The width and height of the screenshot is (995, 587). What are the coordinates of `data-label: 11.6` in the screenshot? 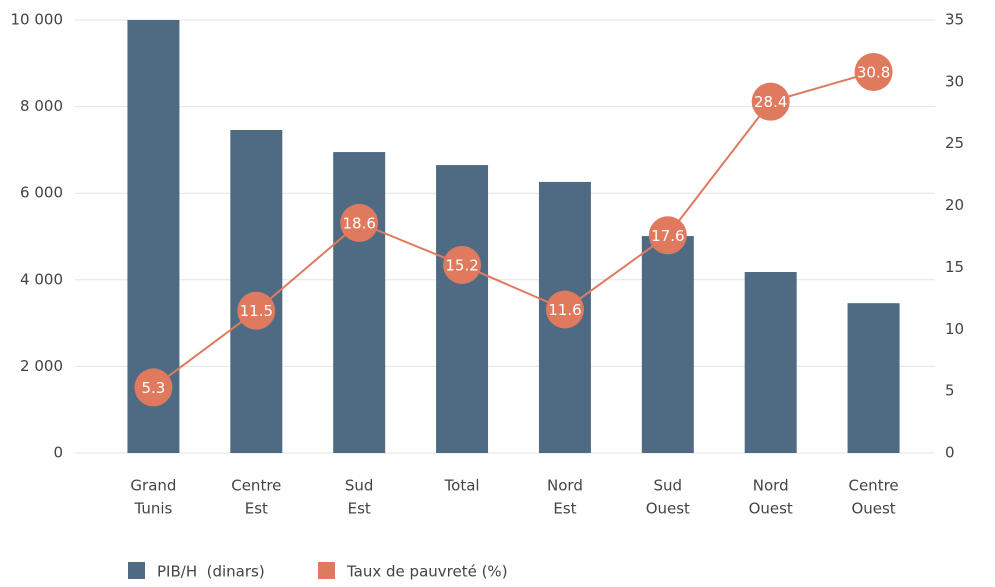 It's located at (564, 310).